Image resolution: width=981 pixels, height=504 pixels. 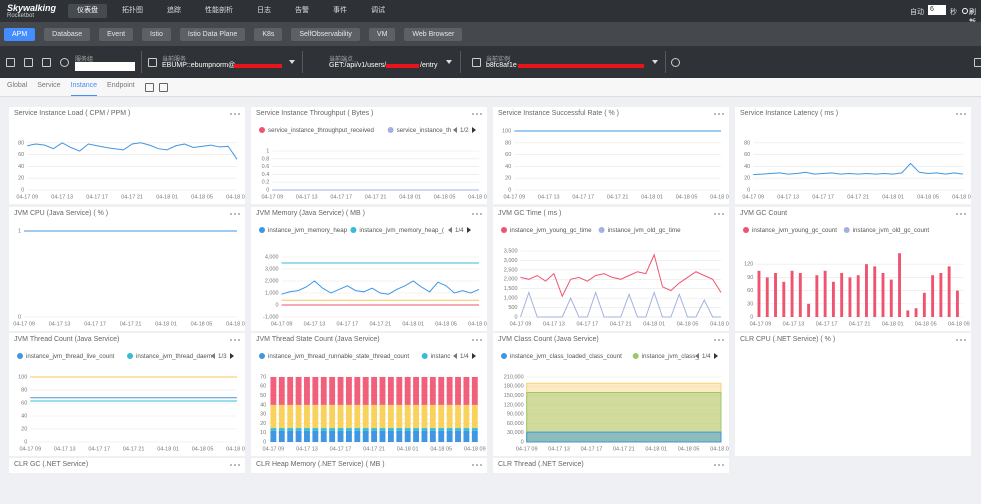 What do you see at coordinates (202, 324) in the screenshot?
I see `x-tick-label: 04-18 05` at bounding box center [202, 324].